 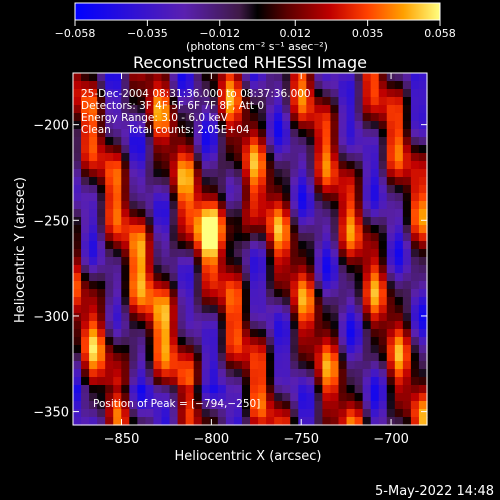 What do you see at coordinates (257, 11) in the screenshot?
I see `colorbar` at bounding box center [257, 11].